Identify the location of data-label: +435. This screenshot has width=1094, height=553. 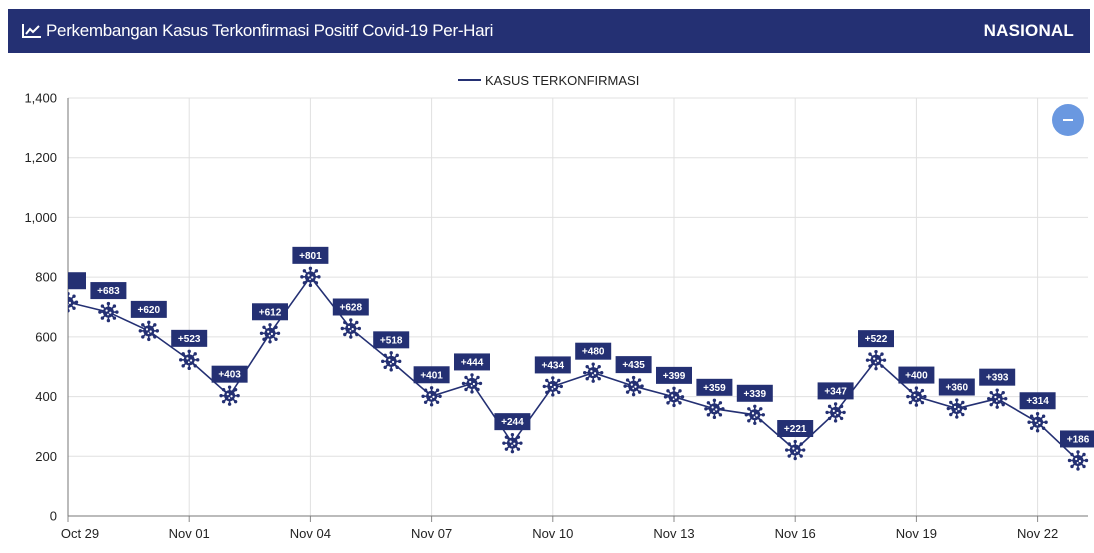
(633, 365).